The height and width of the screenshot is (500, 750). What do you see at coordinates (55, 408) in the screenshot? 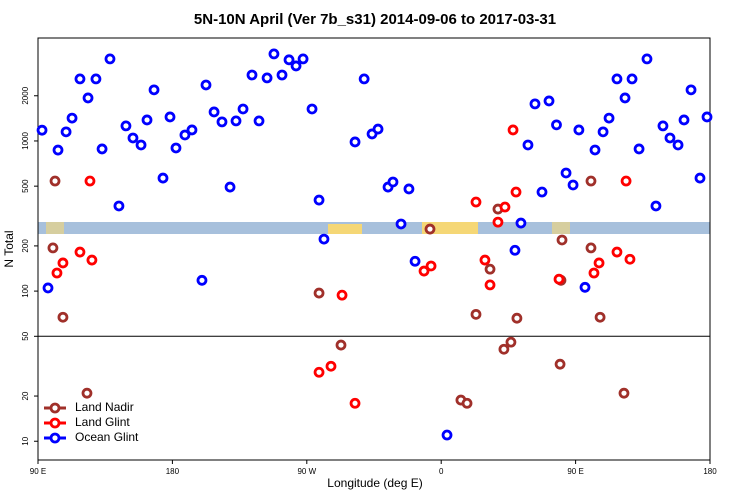
I see `legend-marker` at bounding box center [55, 408].